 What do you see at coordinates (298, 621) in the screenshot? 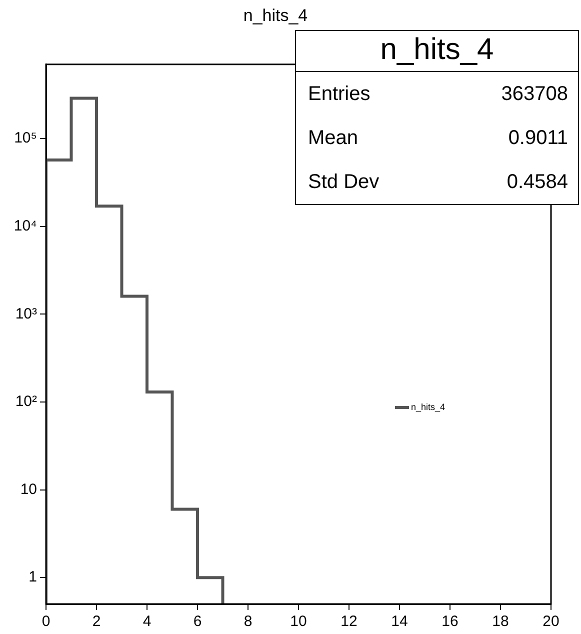
I see `x-tick-label: 10` at bounding box center [298, 621].